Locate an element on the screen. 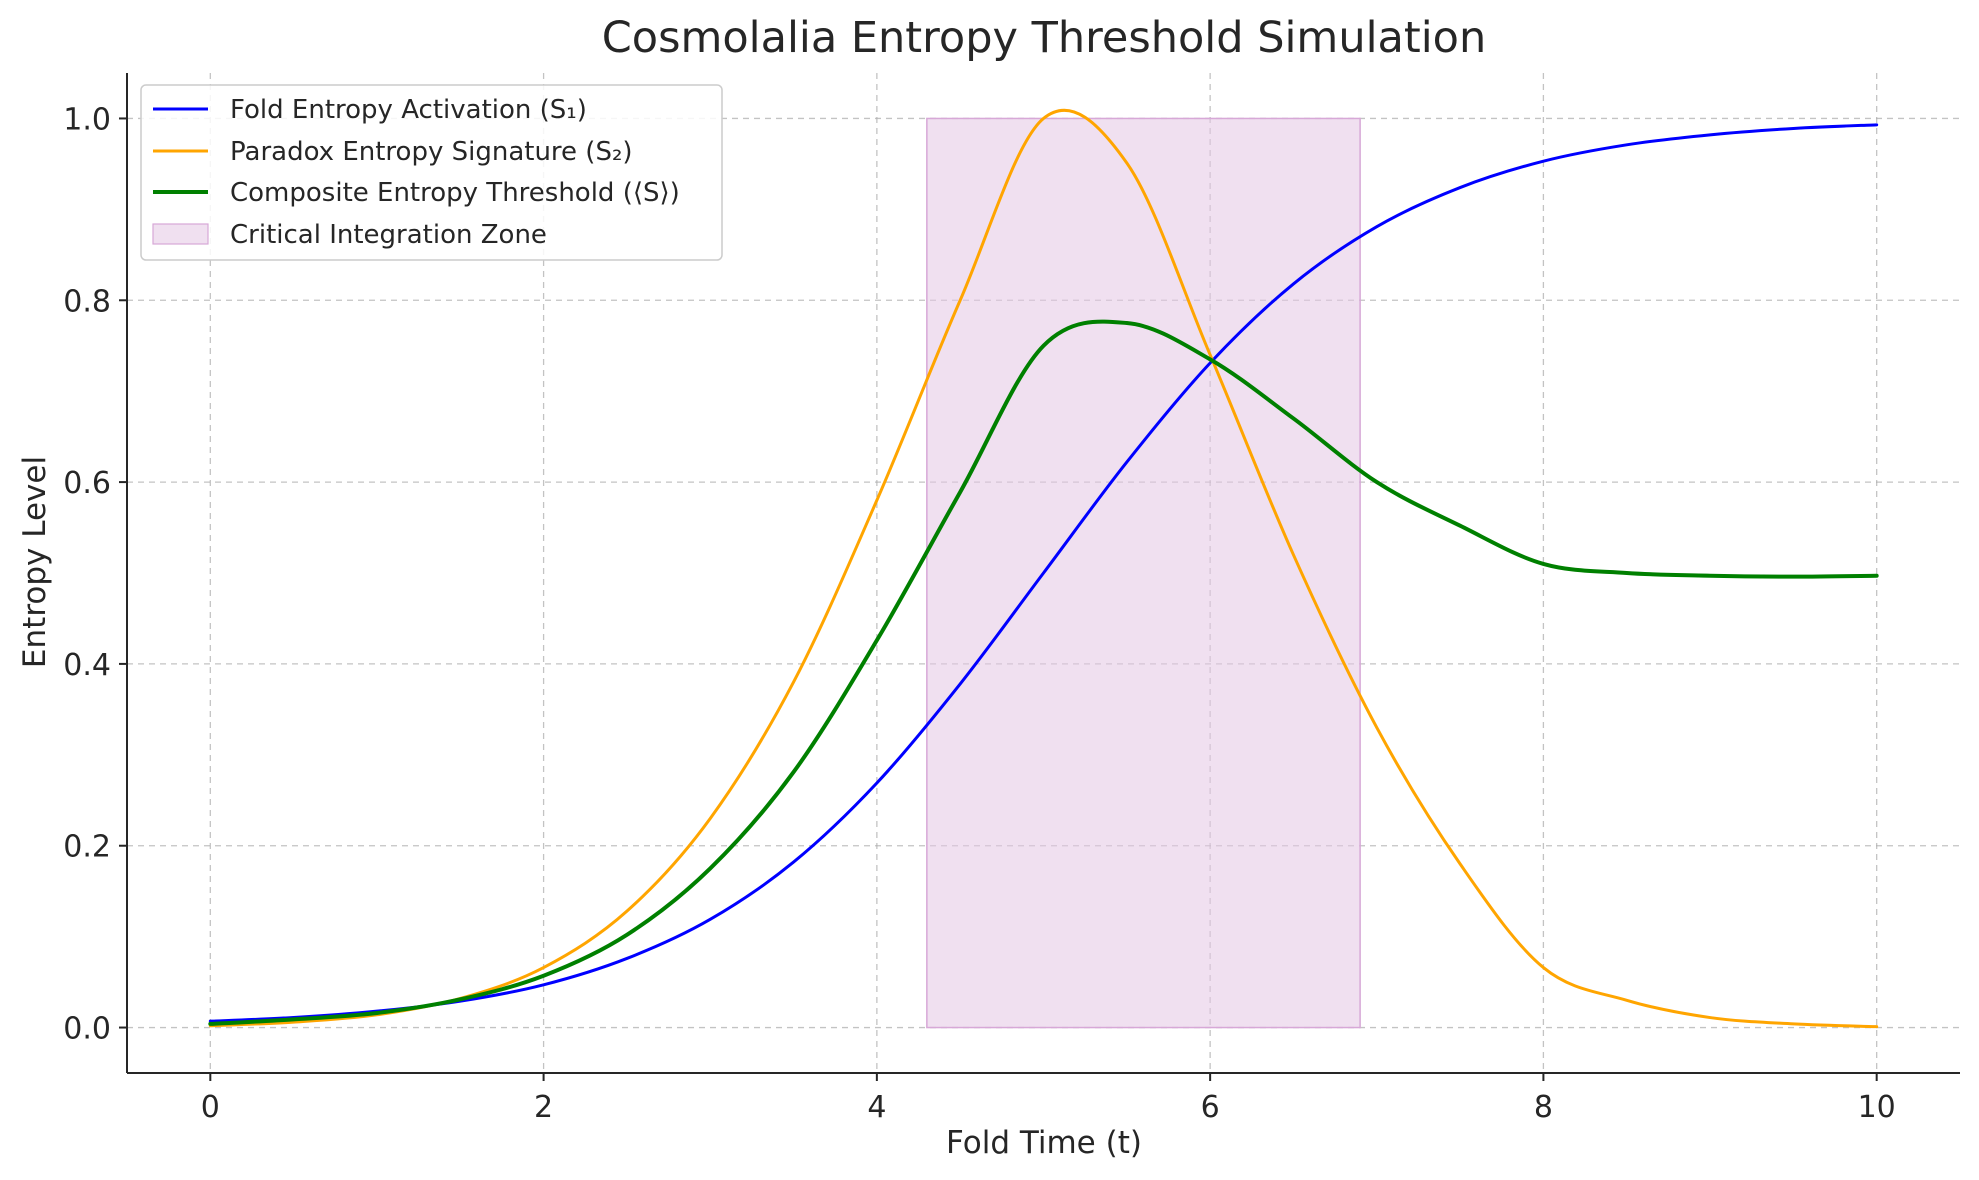 Image resolution: width=1979 pixels, height=1180 pixels. y-tick-label: 0.0 is located at coordinates (87, 1029).